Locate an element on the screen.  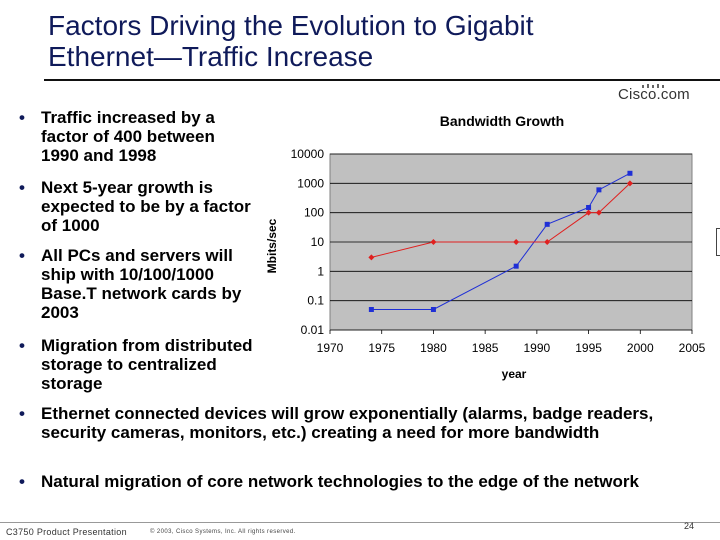
title-divider is located at coordinates (382, 80).